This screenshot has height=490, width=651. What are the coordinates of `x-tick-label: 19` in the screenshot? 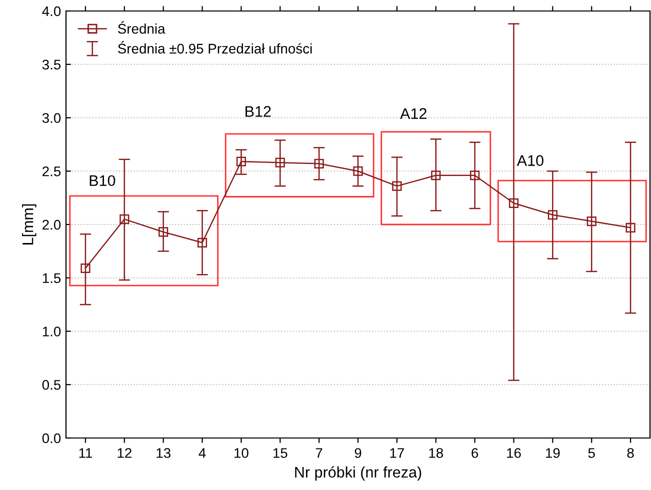 It's located at (553, 453).